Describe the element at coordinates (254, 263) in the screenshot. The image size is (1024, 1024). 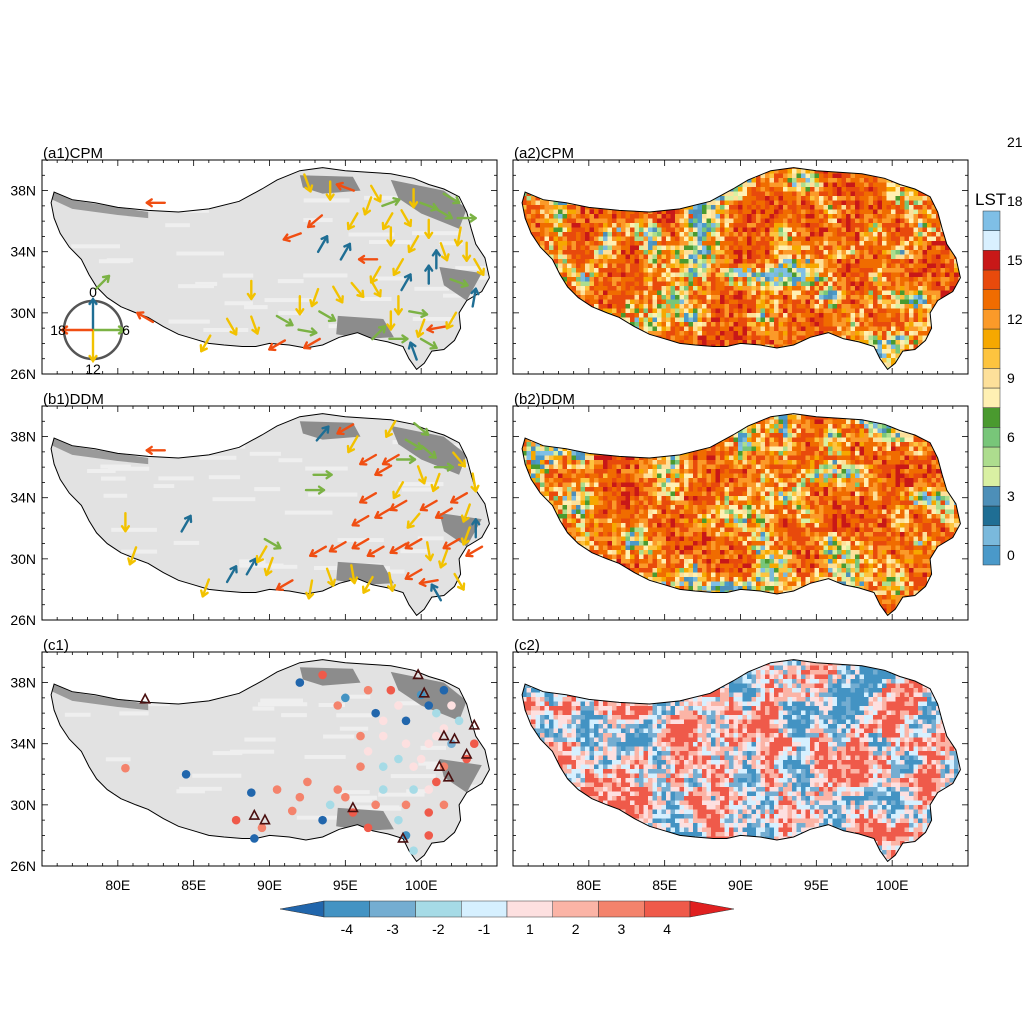
I see `panel-a1: 26N 30N 34N 38N (a1)CPM 0 6 12 18` at that location.